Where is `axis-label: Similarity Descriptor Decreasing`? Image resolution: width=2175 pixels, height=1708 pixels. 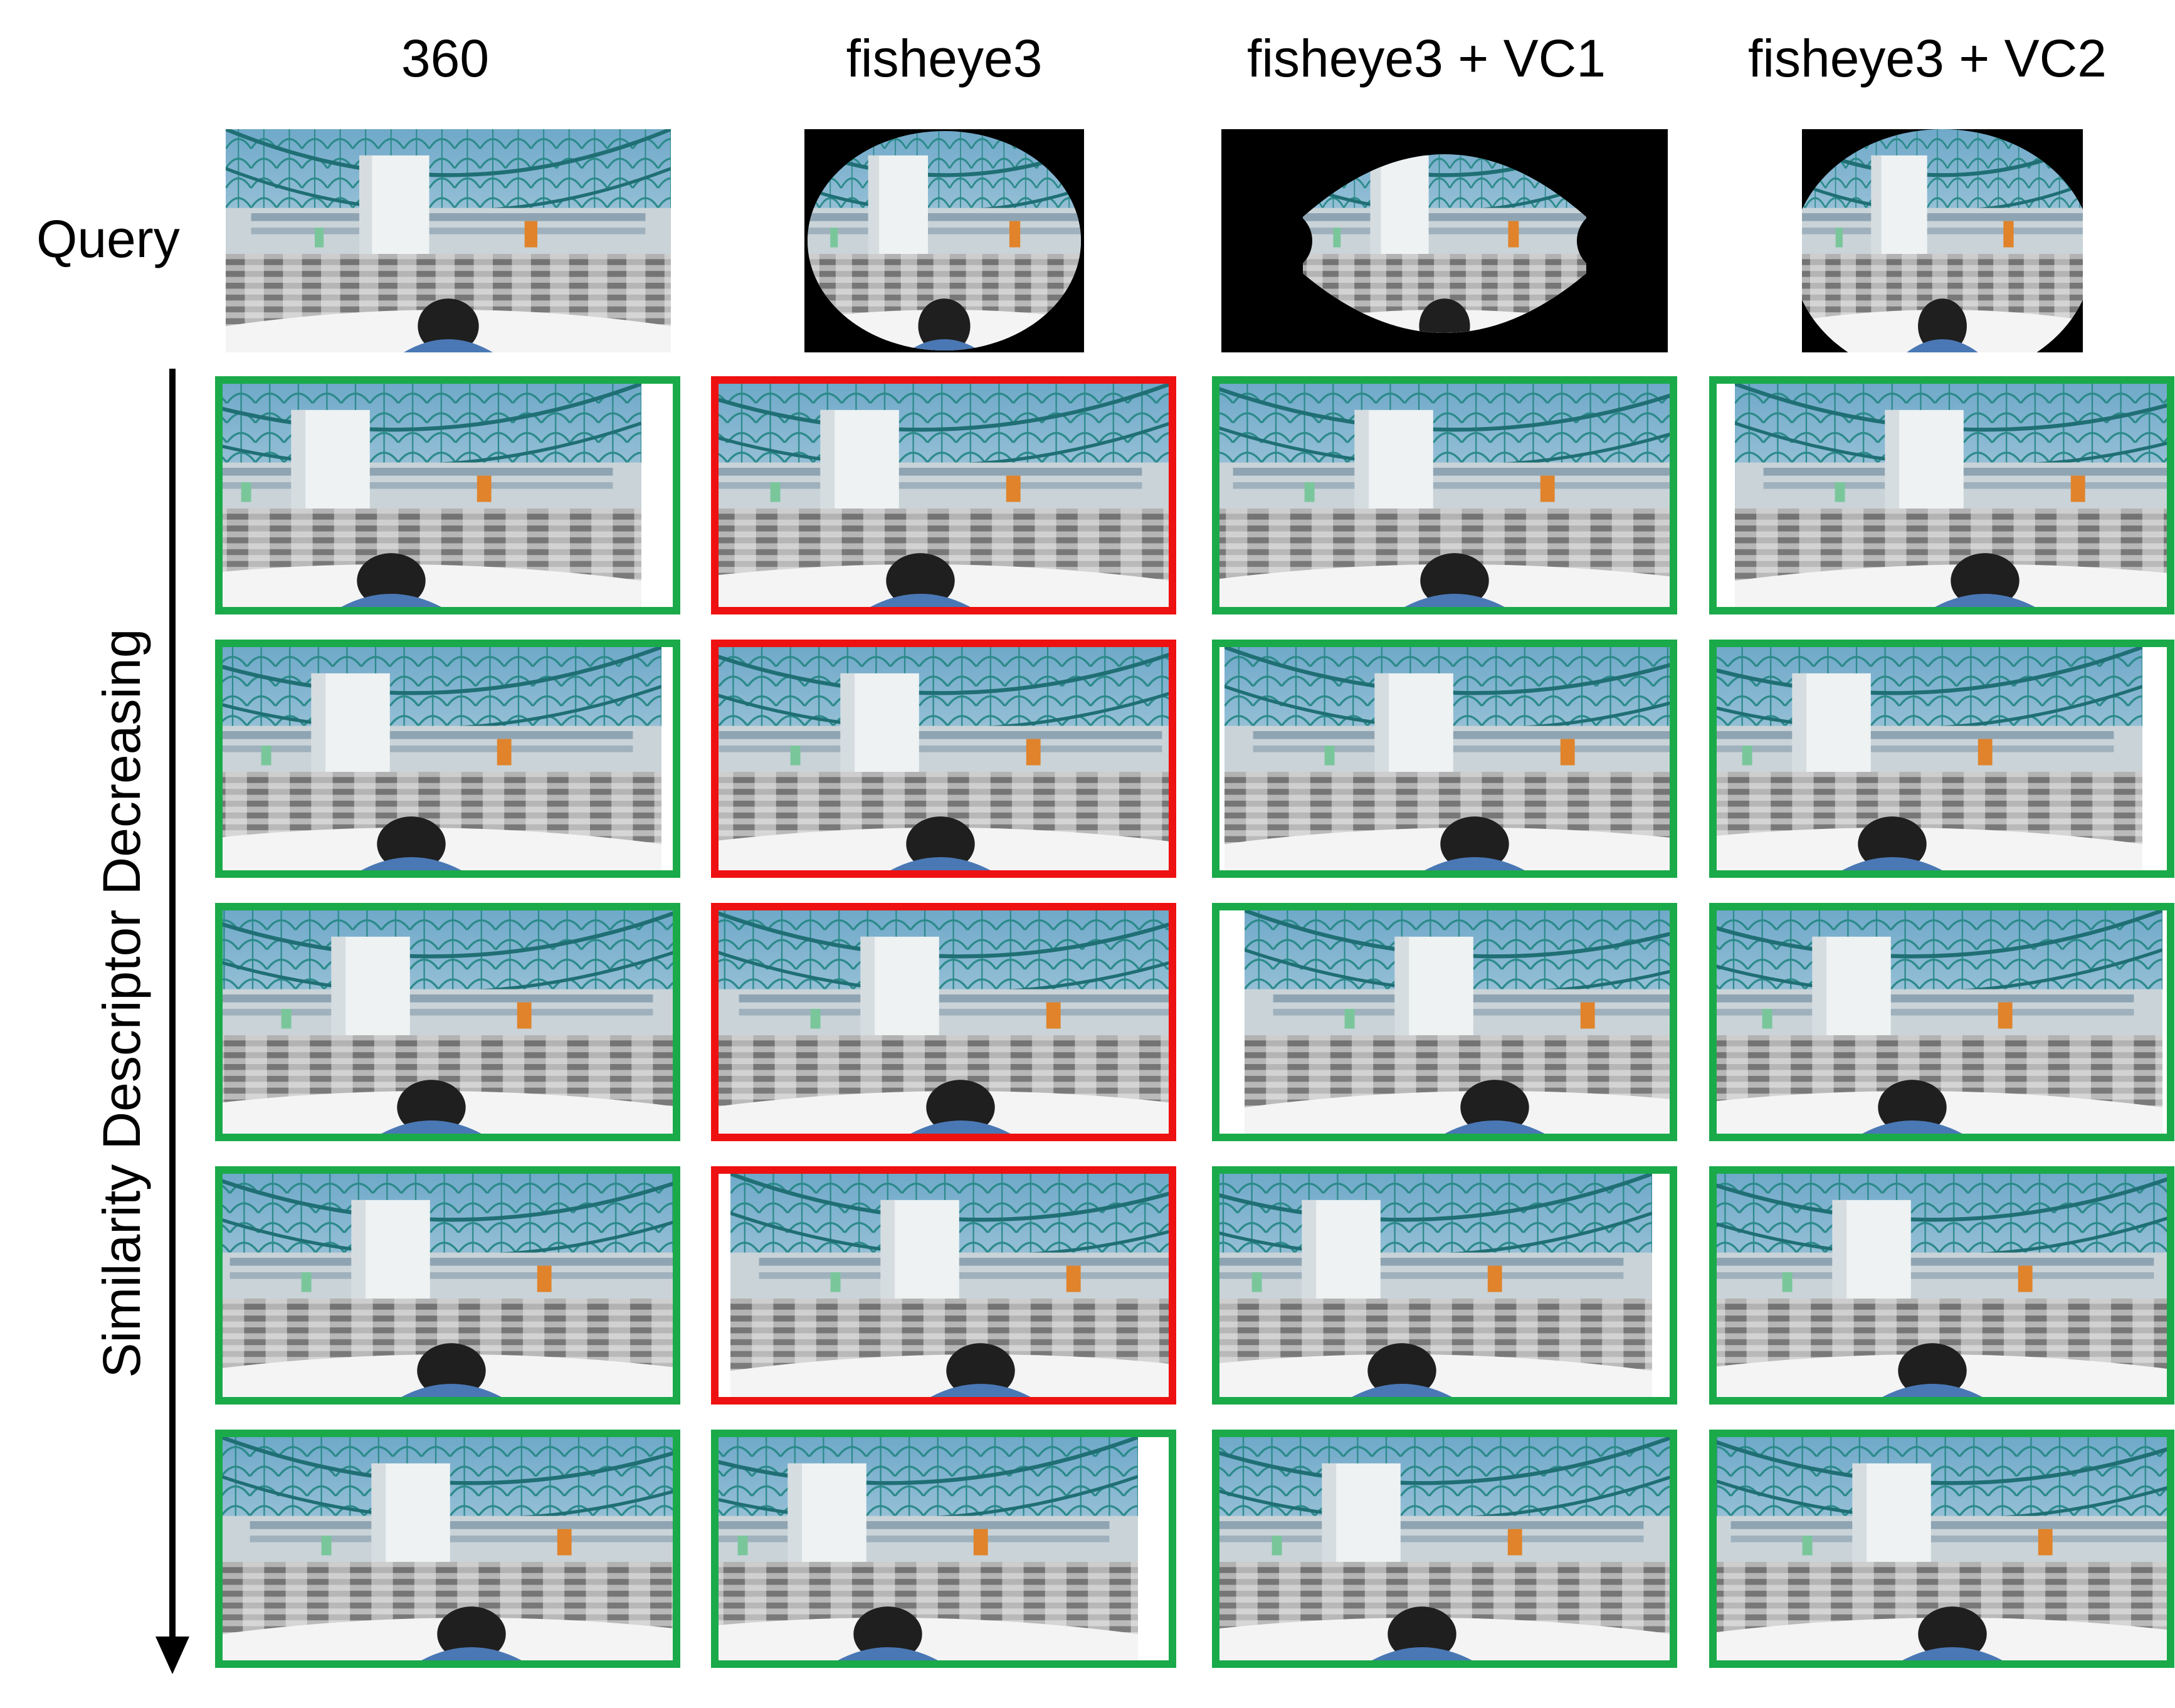
axis-label: Similarity Descriptor Decreasing is located at coordinates (121, 1003).